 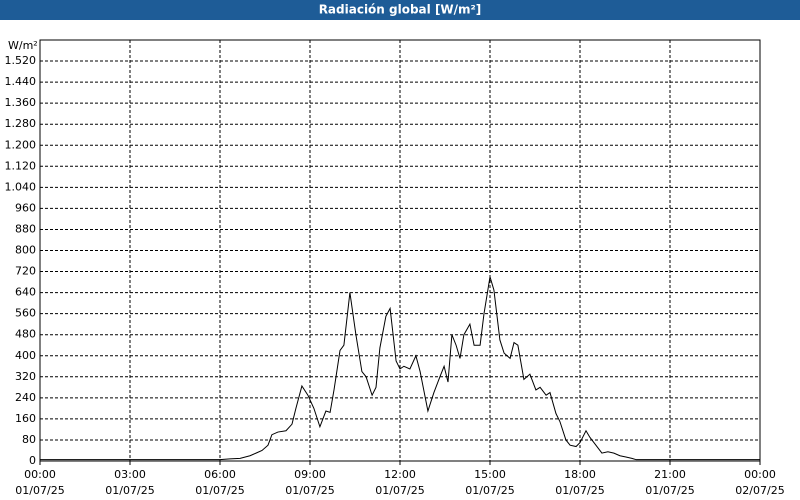 What do you see at coordinates (219, 482) in the screenshot?
I see `x-tick-label: 06:00 01/07/25` at bounding box center [219, 482].